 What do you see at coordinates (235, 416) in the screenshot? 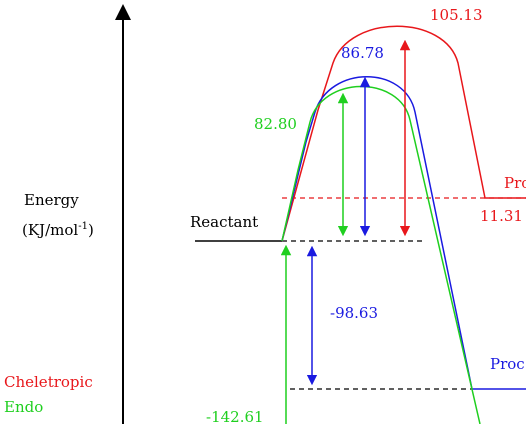
I see `endo-product-value: -142.61` at bounding box center [235, 416].